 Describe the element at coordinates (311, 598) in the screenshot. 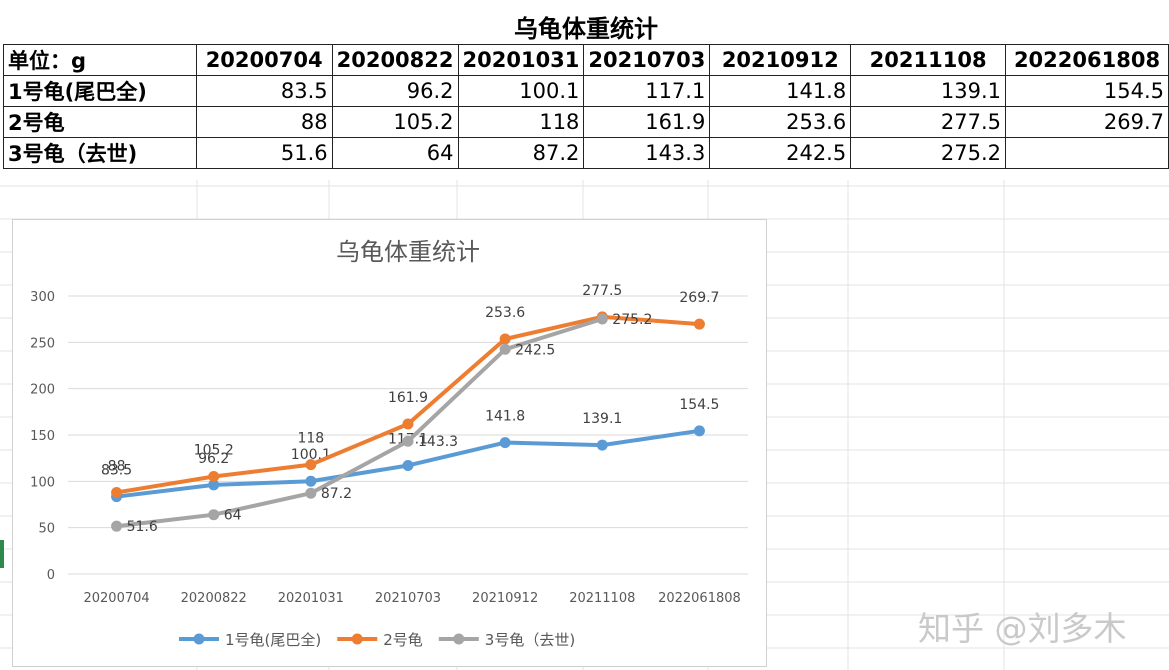

I see `x-tick-label: 20201031` at that location.